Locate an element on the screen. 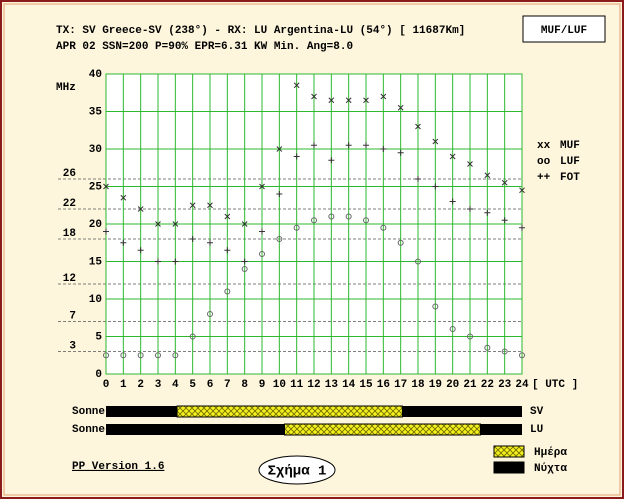  legend-marker: xx is located at coordinates (544, 146).